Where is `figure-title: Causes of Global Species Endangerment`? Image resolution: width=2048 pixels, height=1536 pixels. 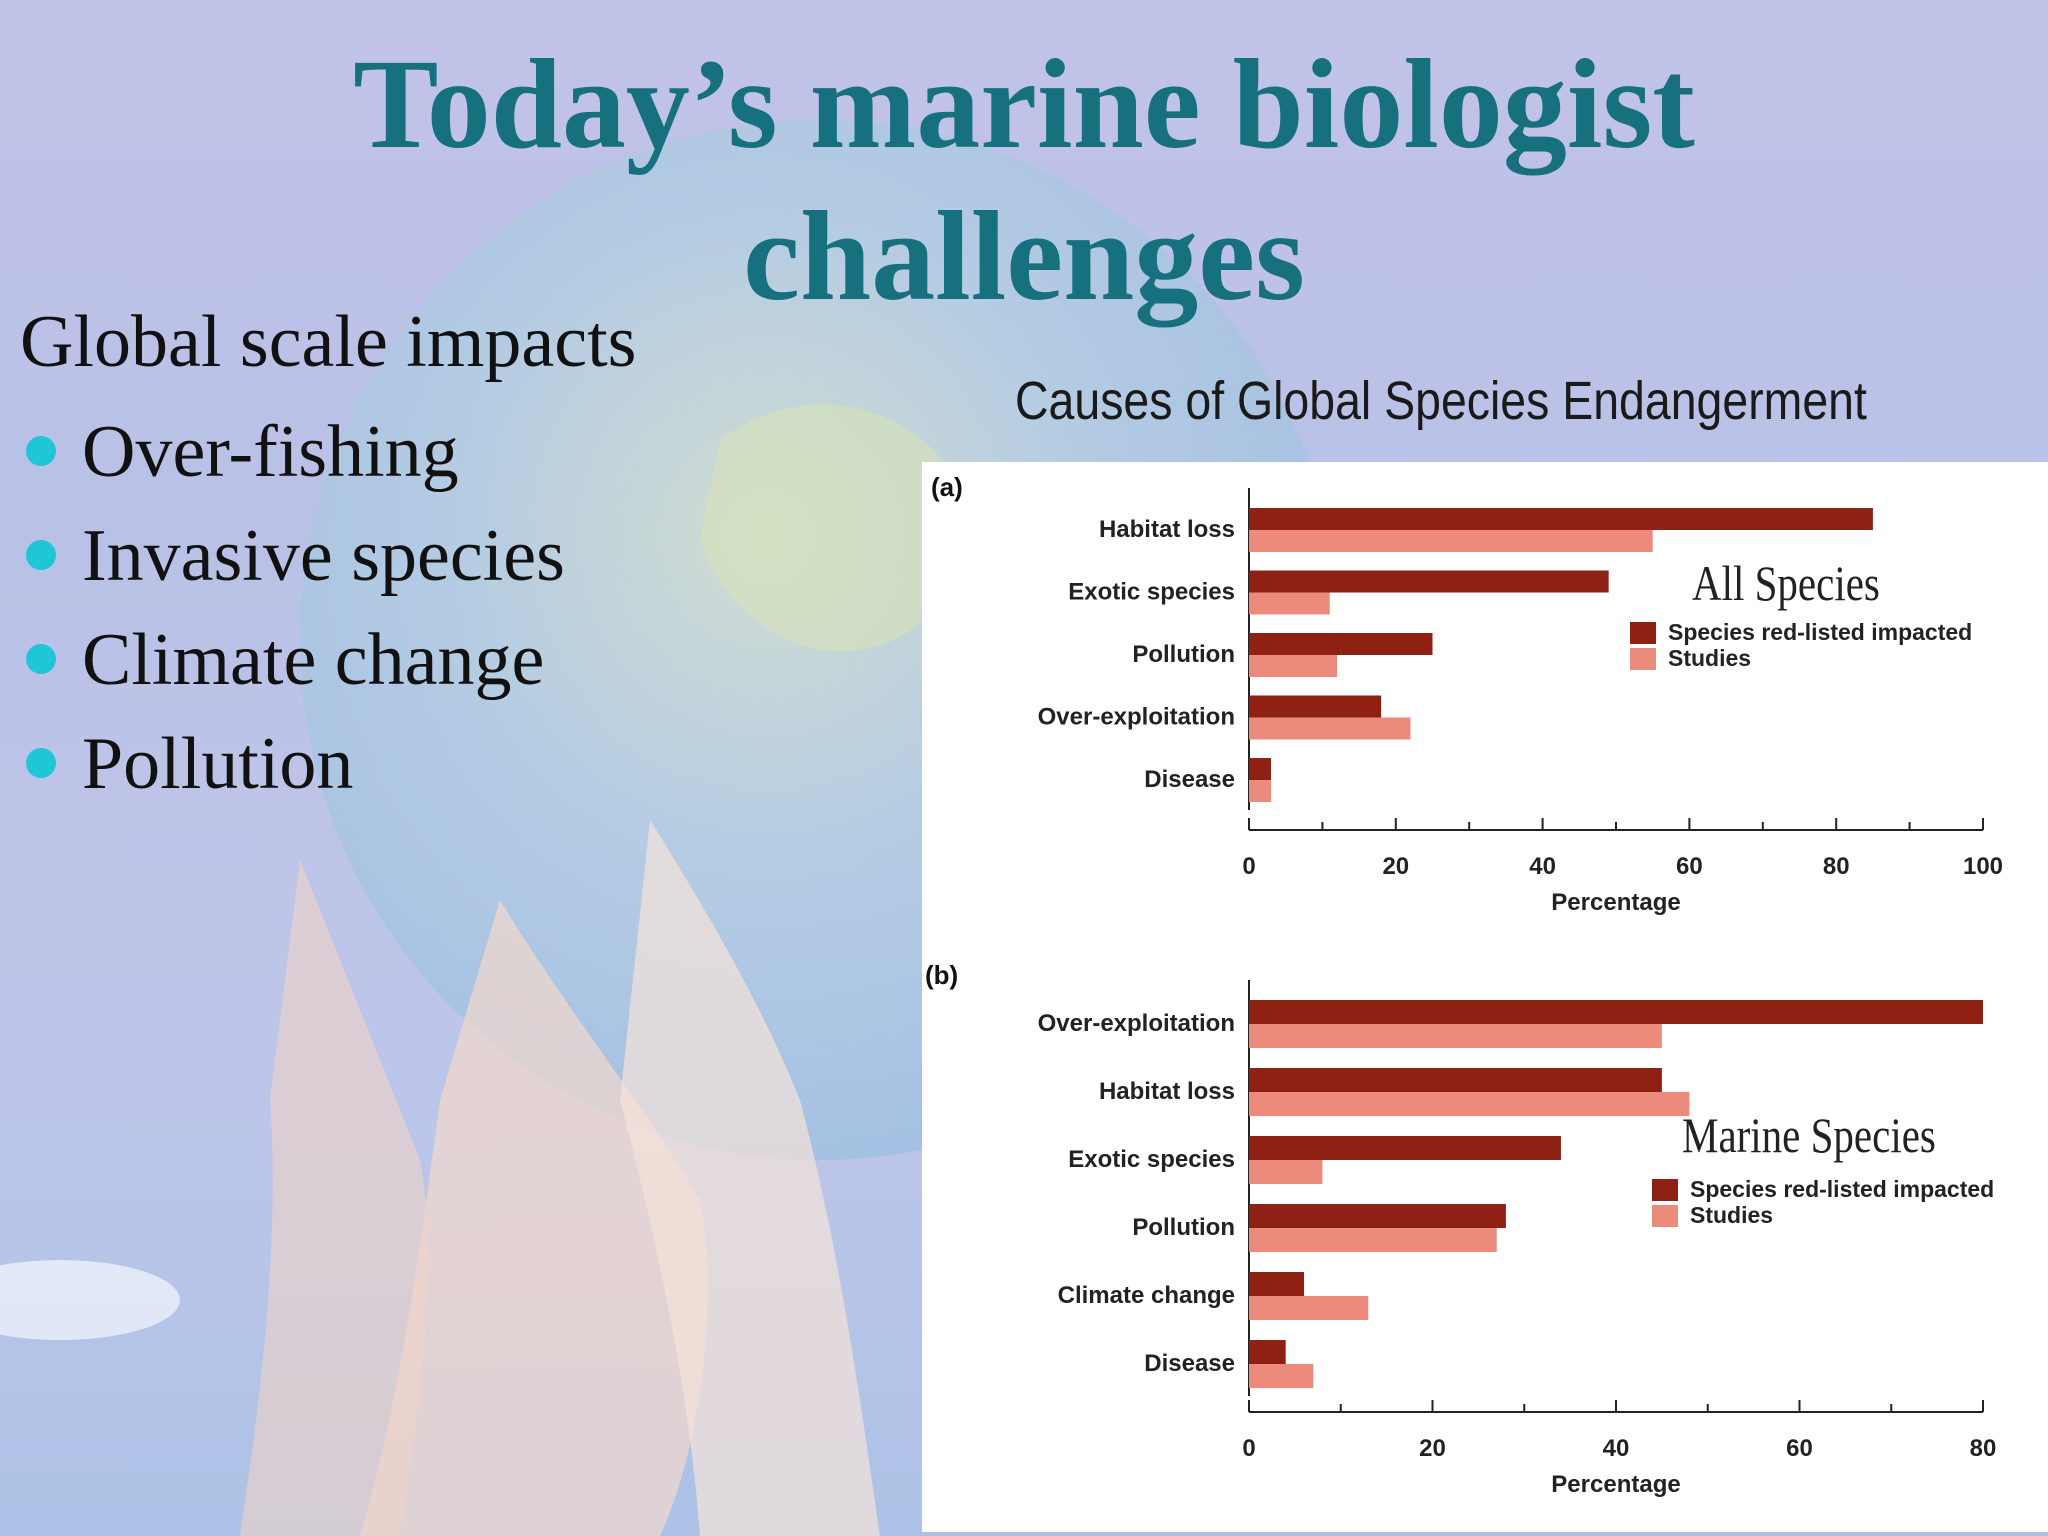 figure-title: Causes of Global Species Endangerment is located at coordinates (1441, 401).